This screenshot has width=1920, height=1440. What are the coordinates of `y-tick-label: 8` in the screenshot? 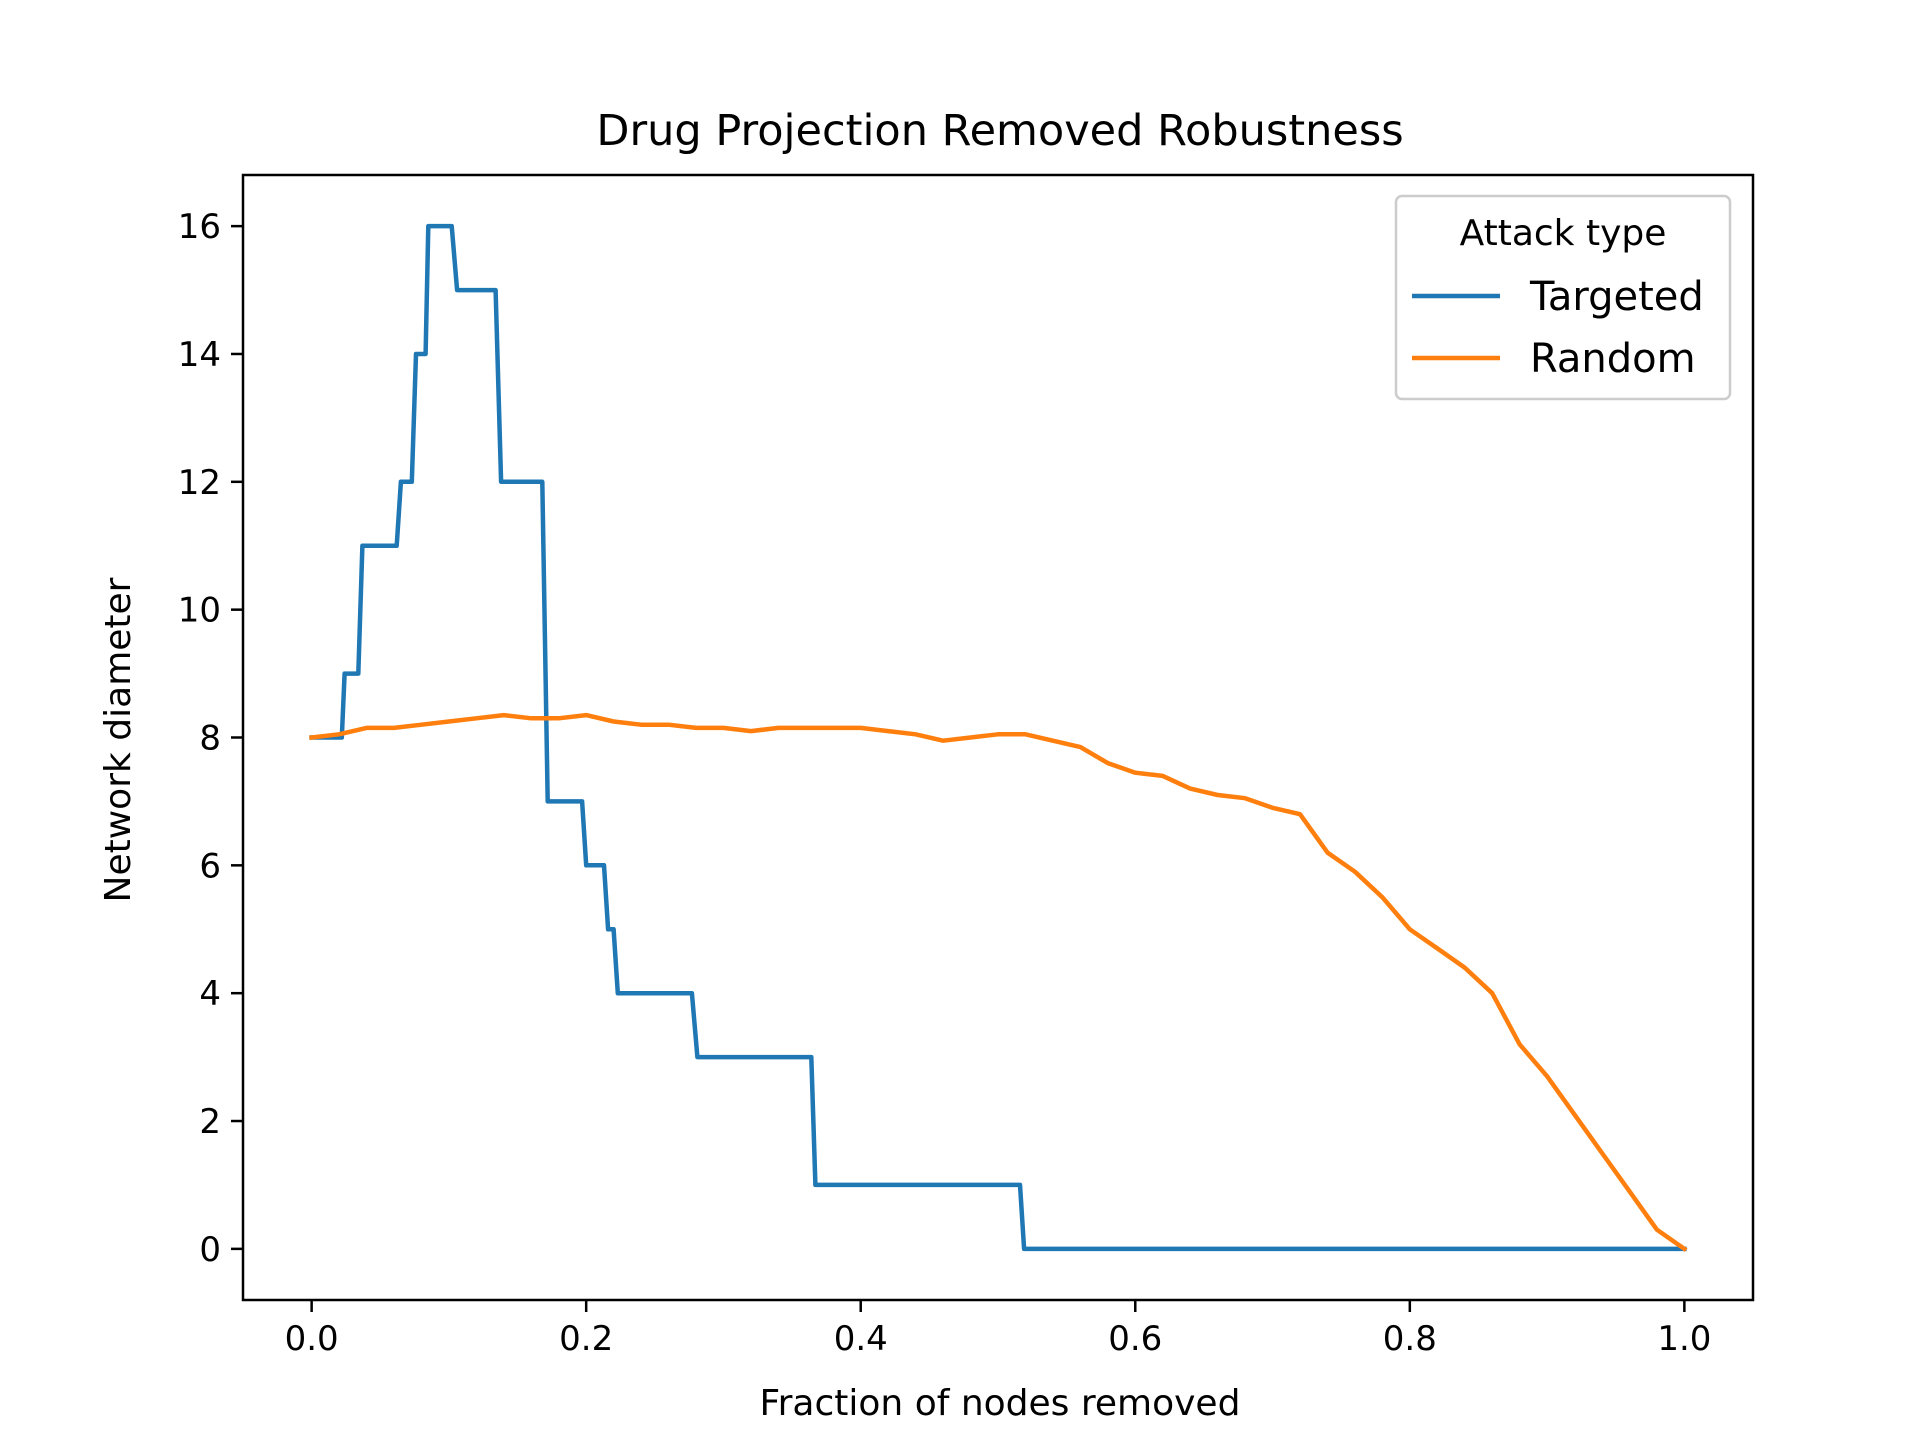 It's located at (210, 739).